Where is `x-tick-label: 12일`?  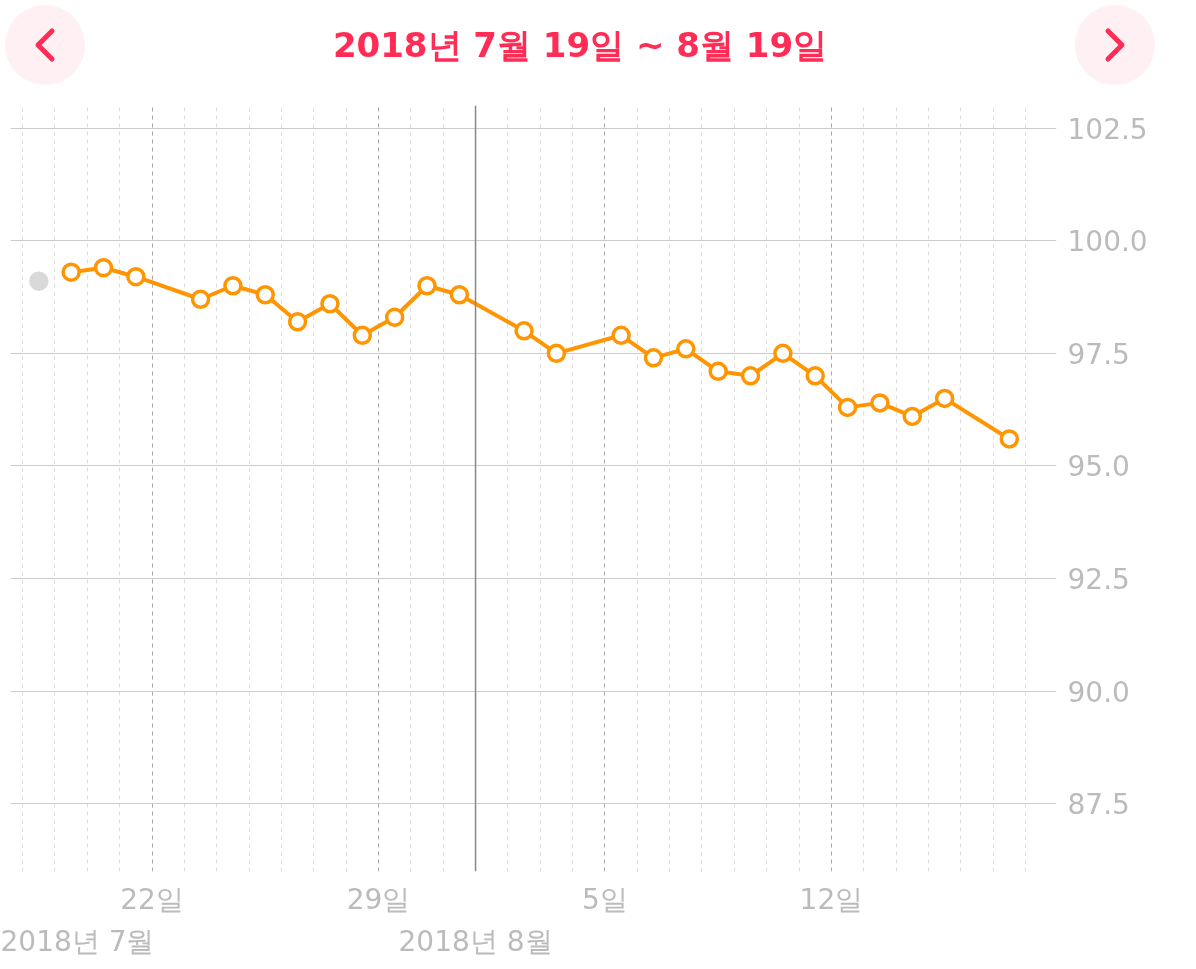 x-tick-label: 12일 is located at coordinates (831, 899).